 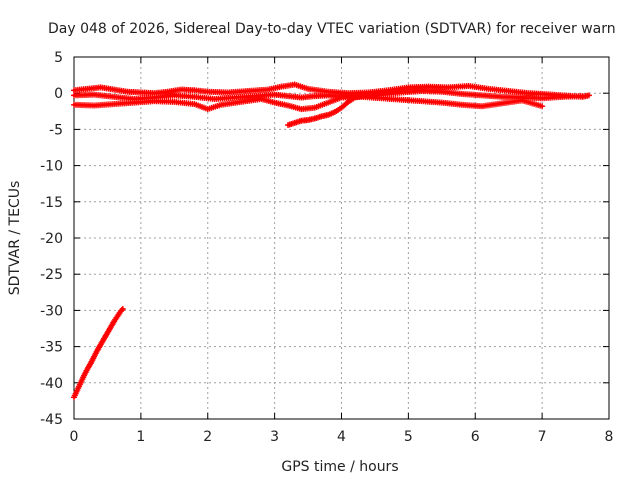 I want to click on y-tick-label: -25, so click(x=51, y=275).